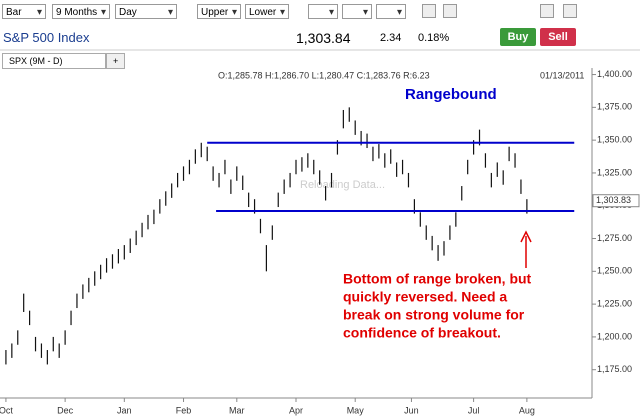  I want to click on change-percent: 0.18%, so click(434, 38).